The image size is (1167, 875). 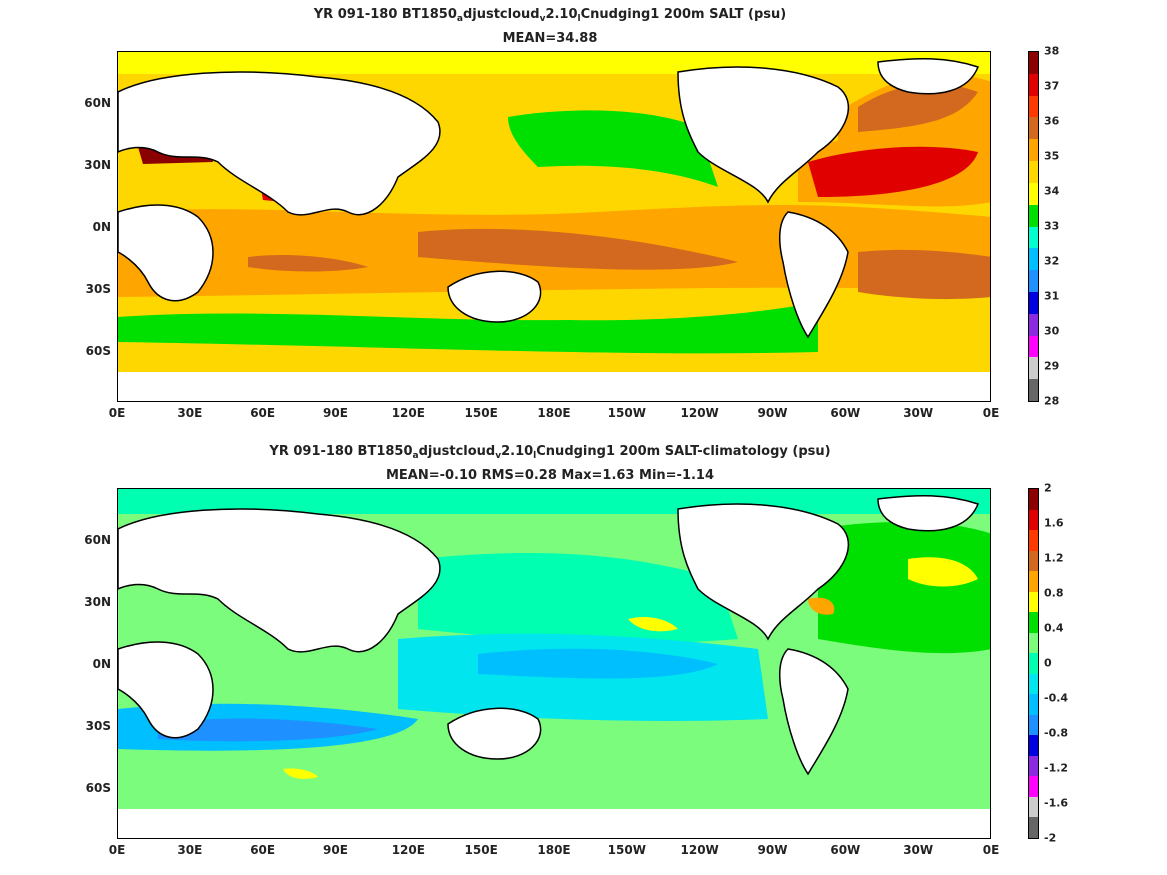 I want to click on salinity-colorbar, so click(x=1033, y=226).